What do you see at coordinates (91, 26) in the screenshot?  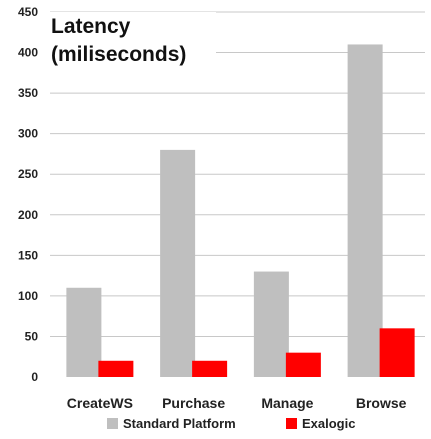 I see `title-line-1: Latency` at bounding box center [91, 26].